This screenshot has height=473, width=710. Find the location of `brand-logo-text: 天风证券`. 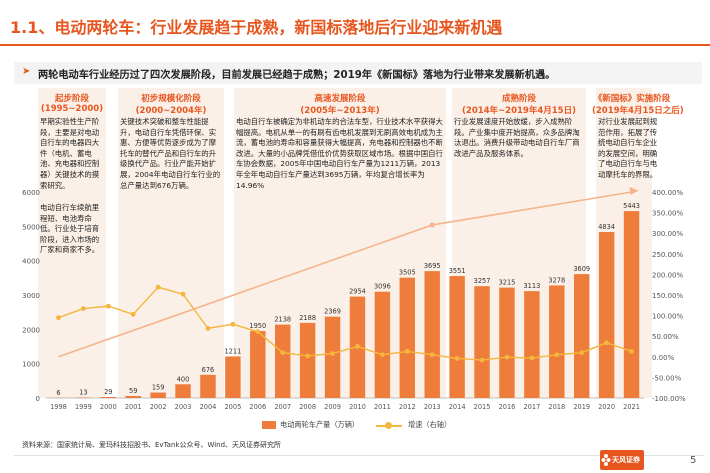

brand-logo-text: 天风证券 is located at coordinates (626, 460).